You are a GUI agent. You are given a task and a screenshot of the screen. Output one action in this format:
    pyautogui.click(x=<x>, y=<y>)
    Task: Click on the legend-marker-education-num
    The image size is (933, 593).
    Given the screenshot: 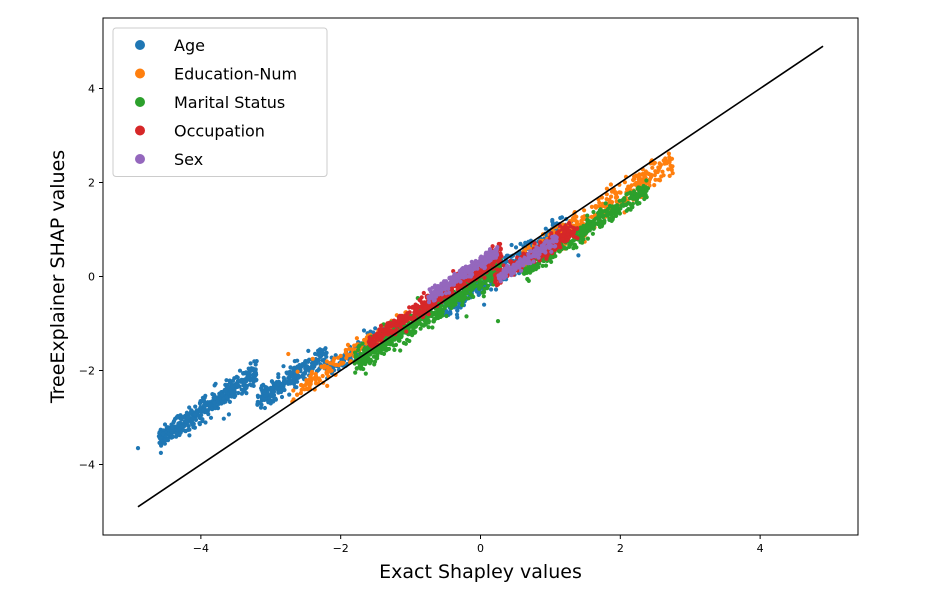 What is the action you would take?
    pyautogui.click(x=140, y=73)
    